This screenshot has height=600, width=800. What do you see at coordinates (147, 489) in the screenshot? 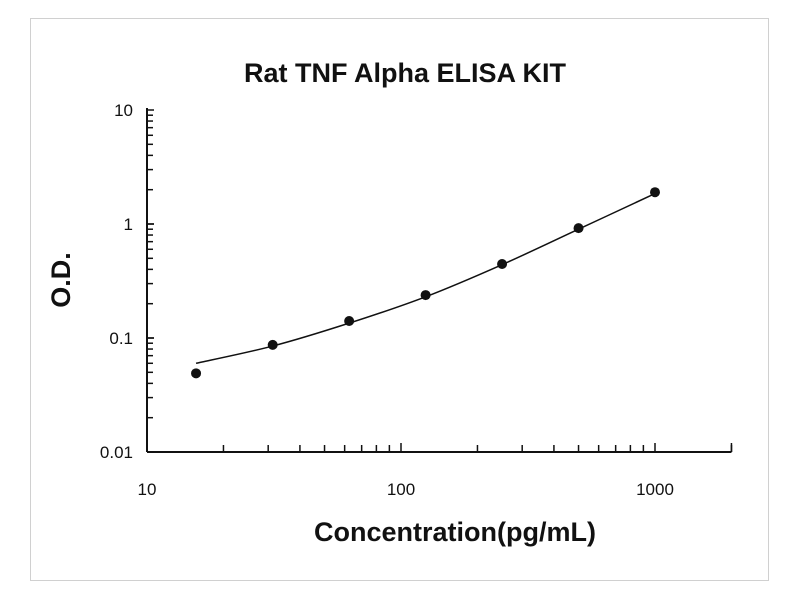
I see `x-tick-label: 10` at bounding box center [147, 489].